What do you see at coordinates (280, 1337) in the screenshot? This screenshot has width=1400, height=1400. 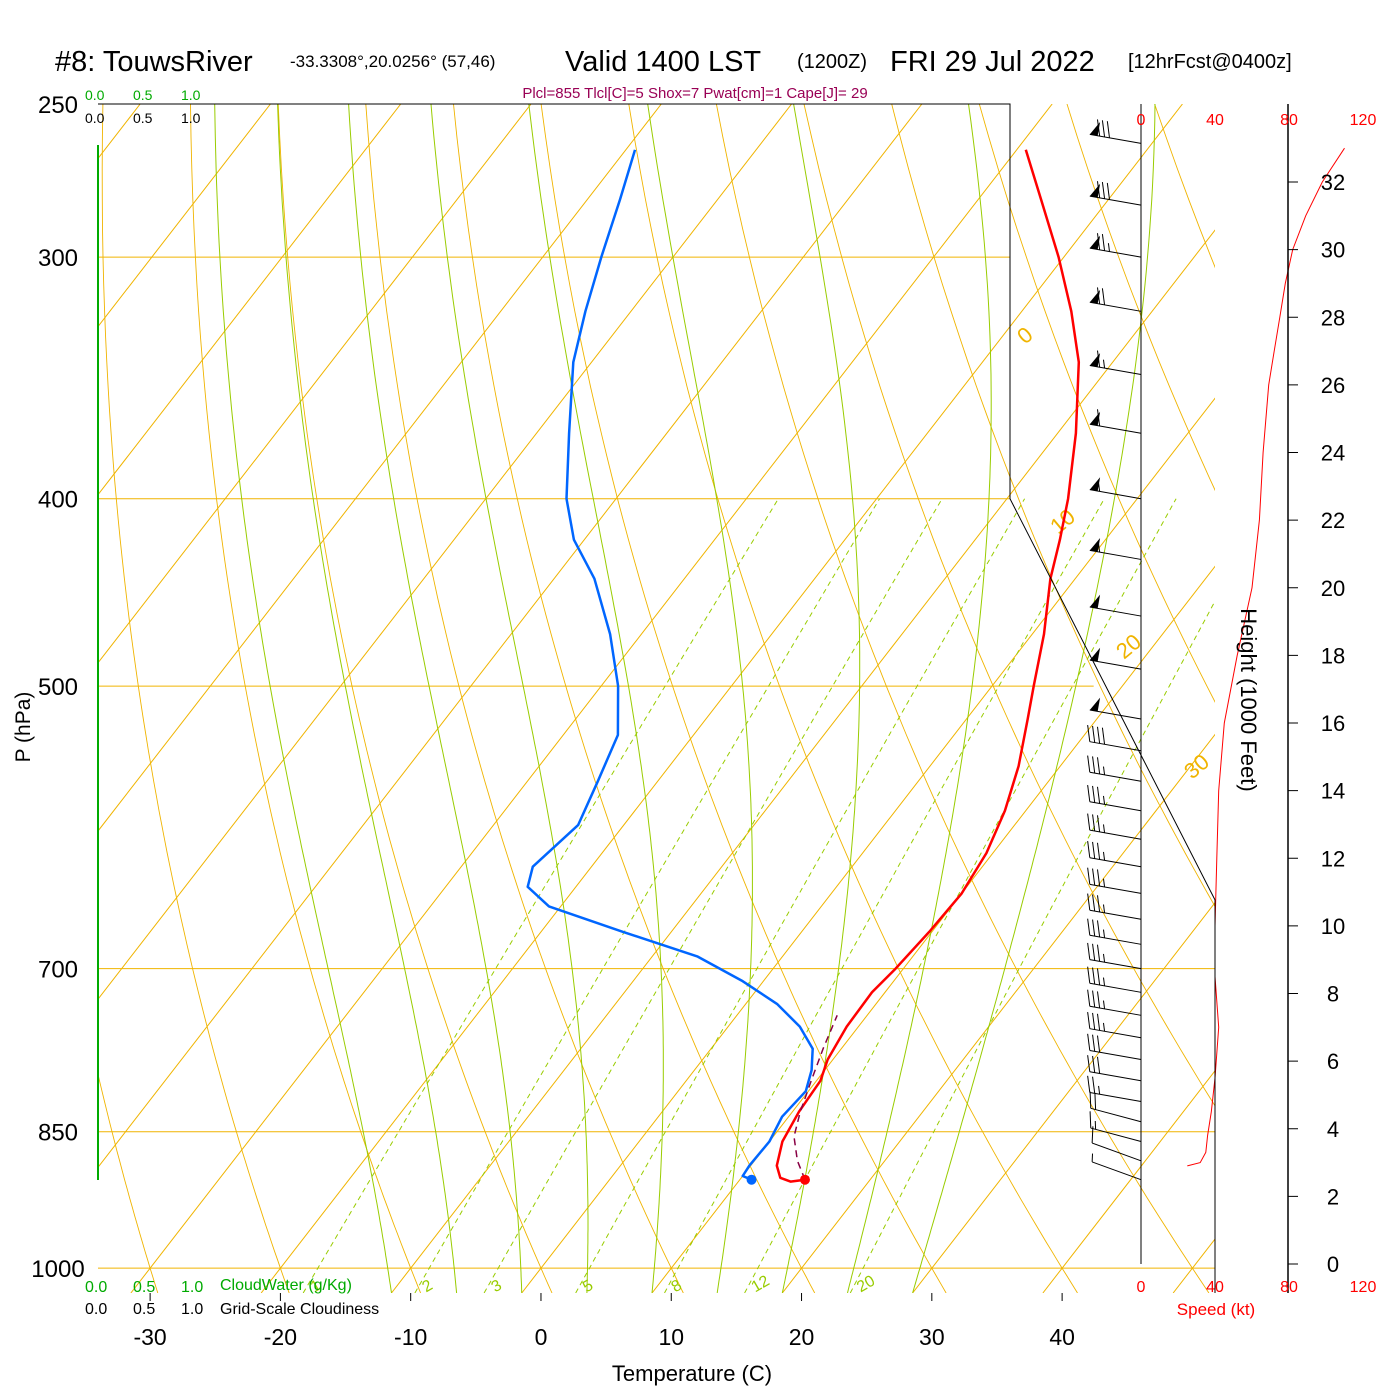 I see `x-tick-label--20: -20` at bounding box center [280, 1337].